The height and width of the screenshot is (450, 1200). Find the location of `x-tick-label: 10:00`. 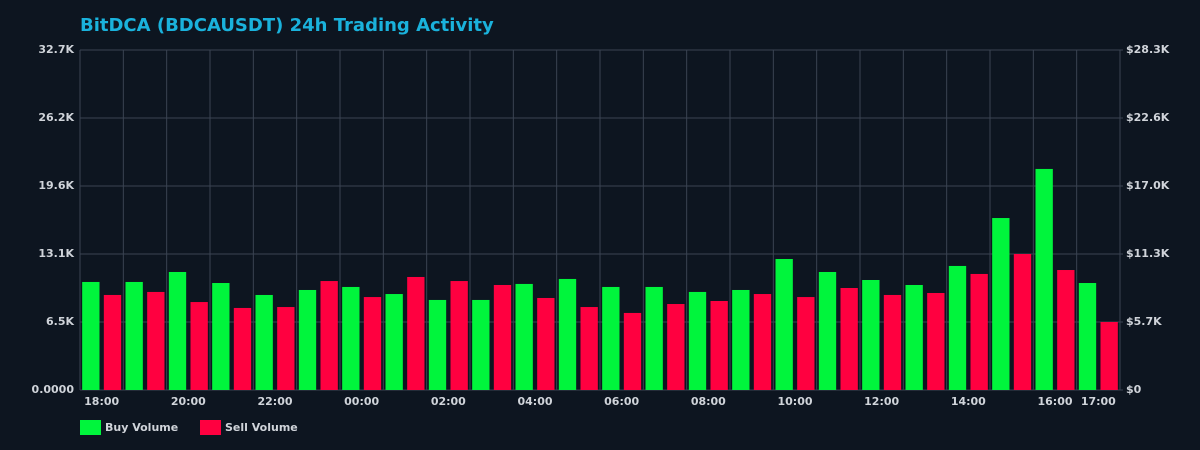

x-tick-label: 10:00 is located at coordinates (794, 401).